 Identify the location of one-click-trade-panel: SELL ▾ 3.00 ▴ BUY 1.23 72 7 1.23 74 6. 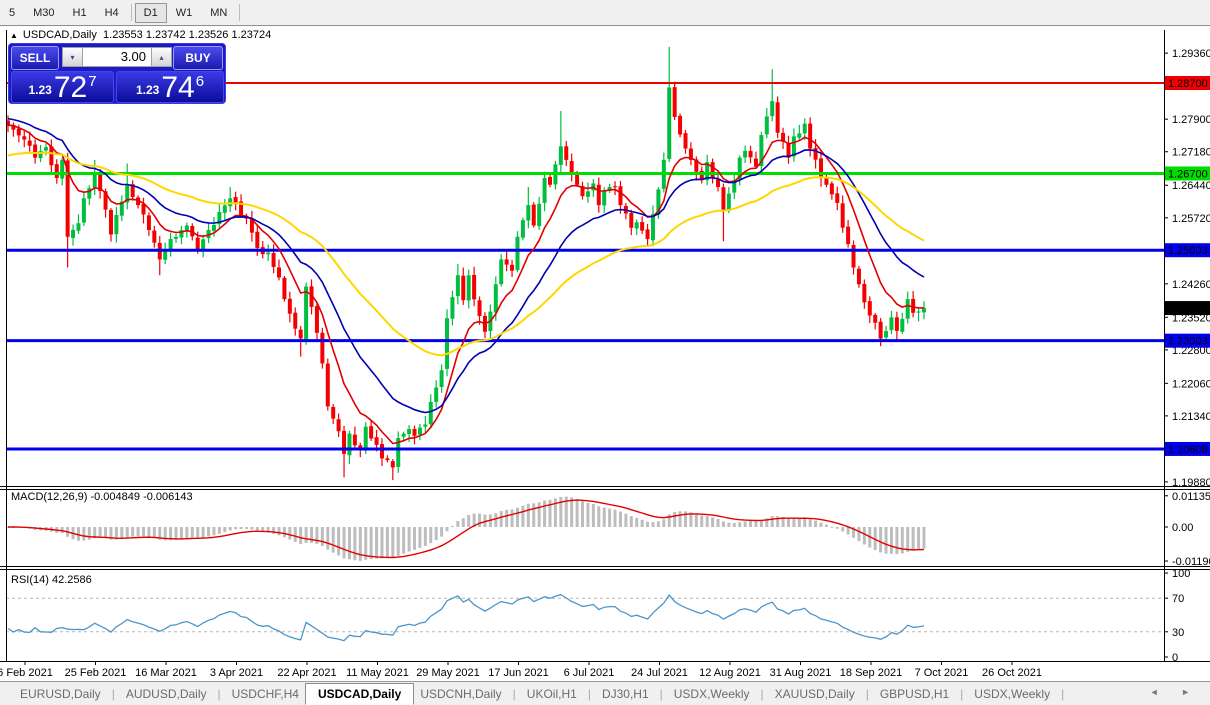
(117, 73).